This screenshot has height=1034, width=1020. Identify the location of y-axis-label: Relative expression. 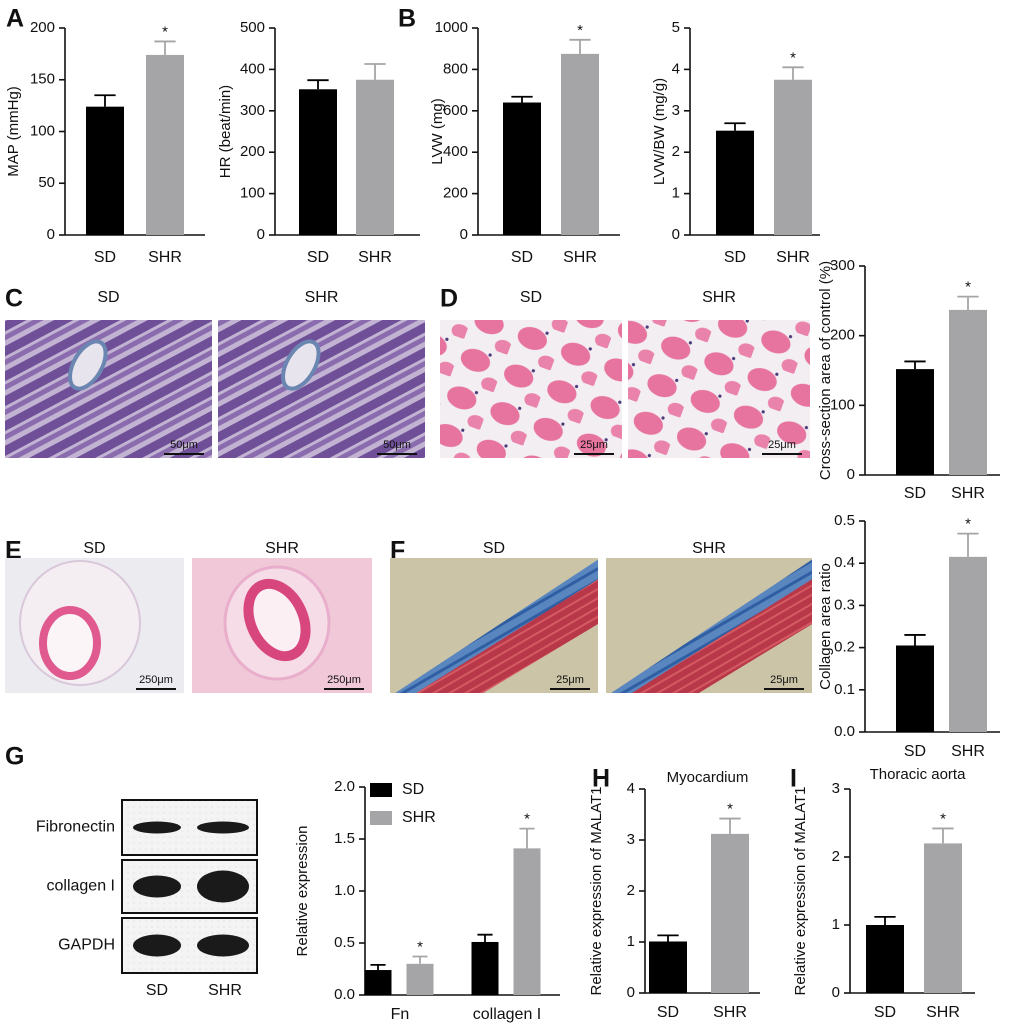
(302, 891).